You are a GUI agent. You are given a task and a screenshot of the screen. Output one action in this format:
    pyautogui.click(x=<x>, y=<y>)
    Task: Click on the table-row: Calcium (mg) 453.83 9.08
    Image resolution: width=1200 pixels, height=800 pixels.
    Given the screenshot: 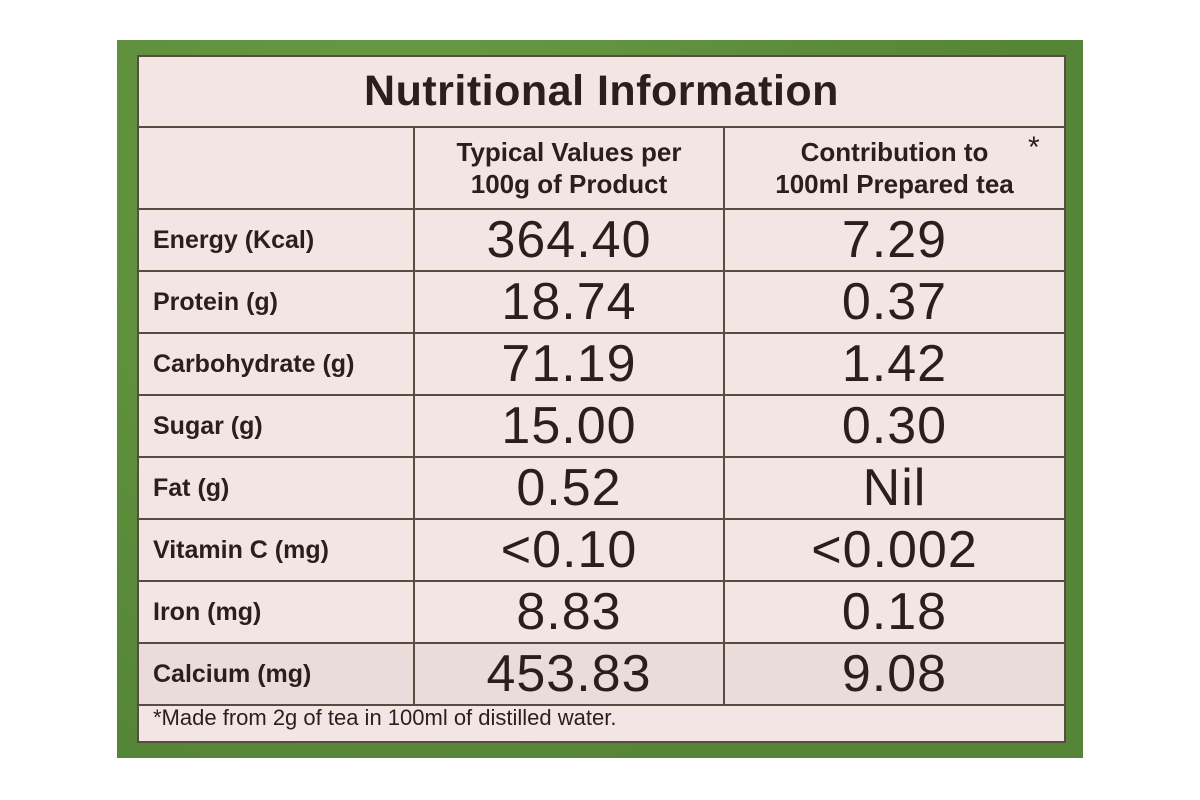 What is the action you would take?
    pyautogui.click(x=602, y=674)
    